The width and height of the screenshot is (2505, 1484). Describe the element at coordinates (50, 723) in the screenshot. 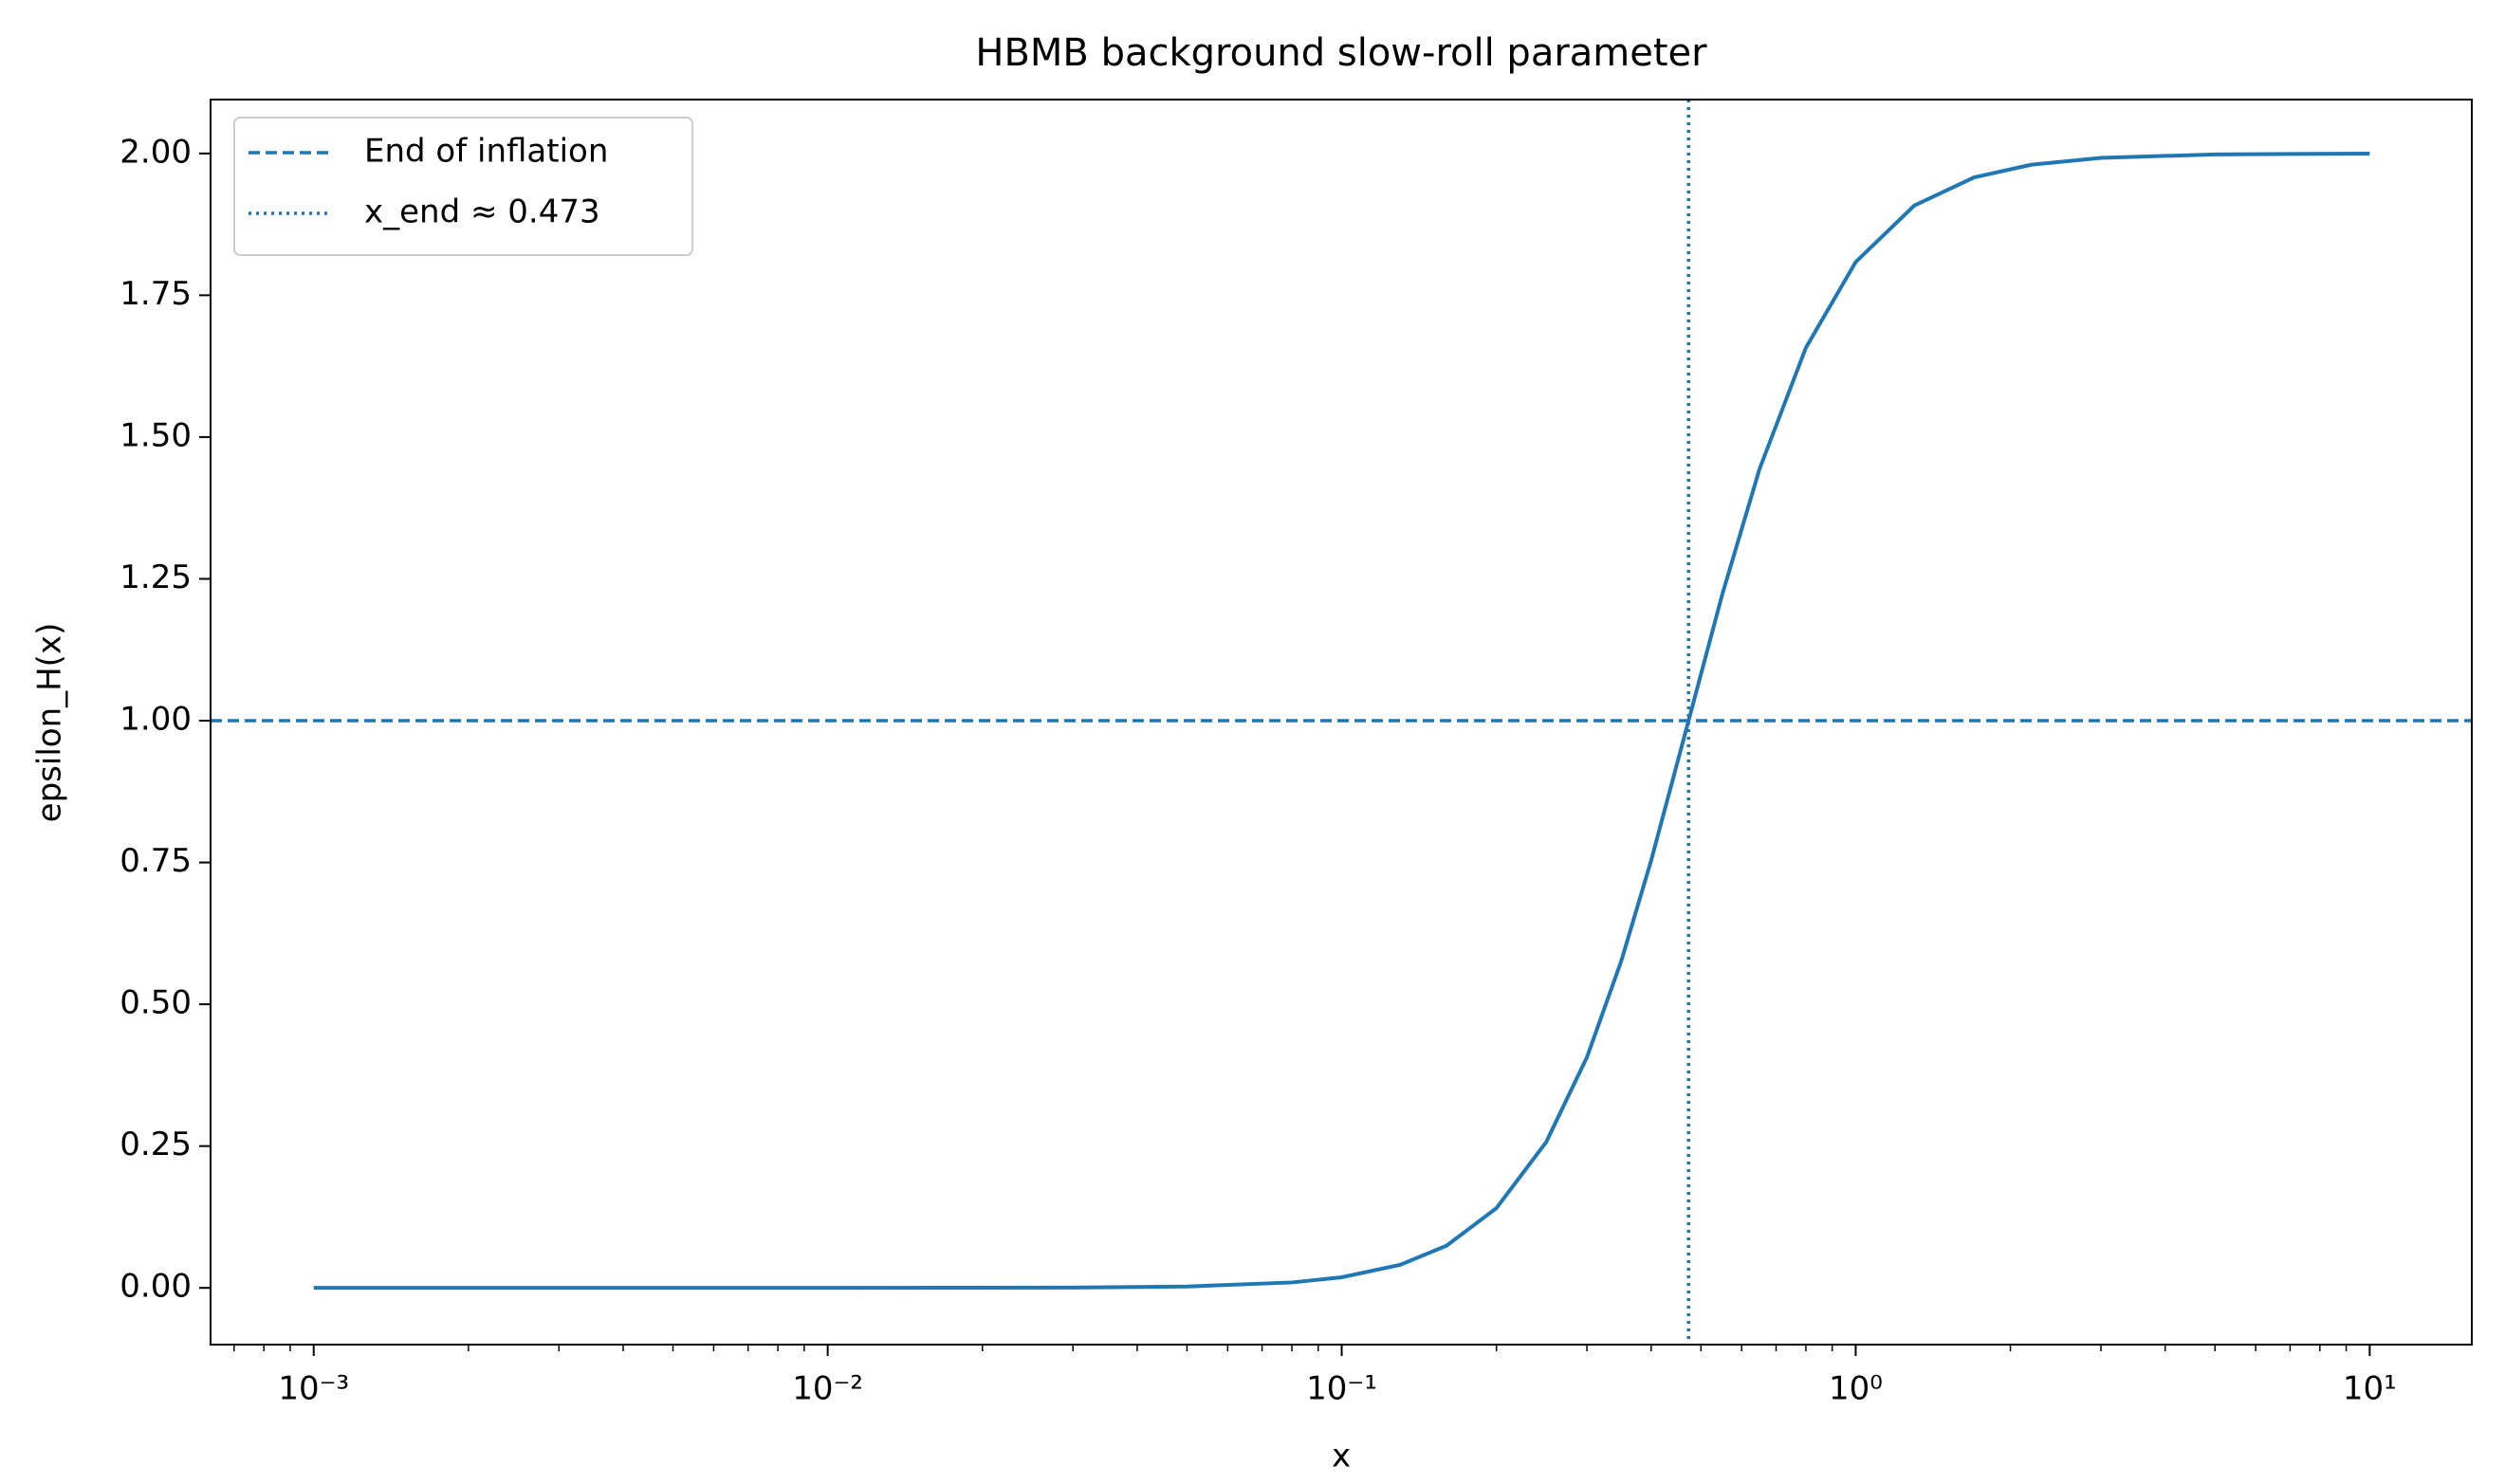

I see `y-axis-label: epsilon_H(x)` at that location.